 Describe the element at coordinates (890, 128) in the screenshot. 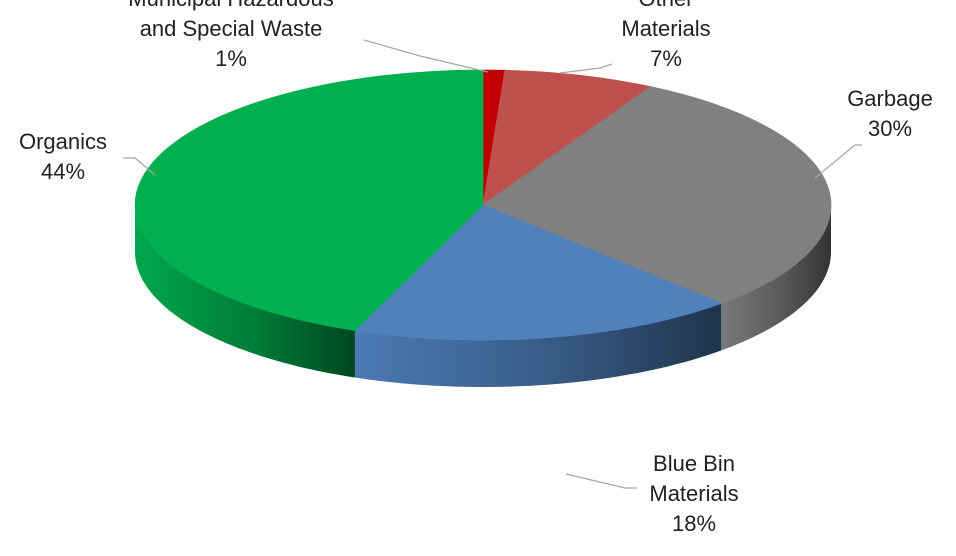

I see `data-label-percent: 30%` at that location.